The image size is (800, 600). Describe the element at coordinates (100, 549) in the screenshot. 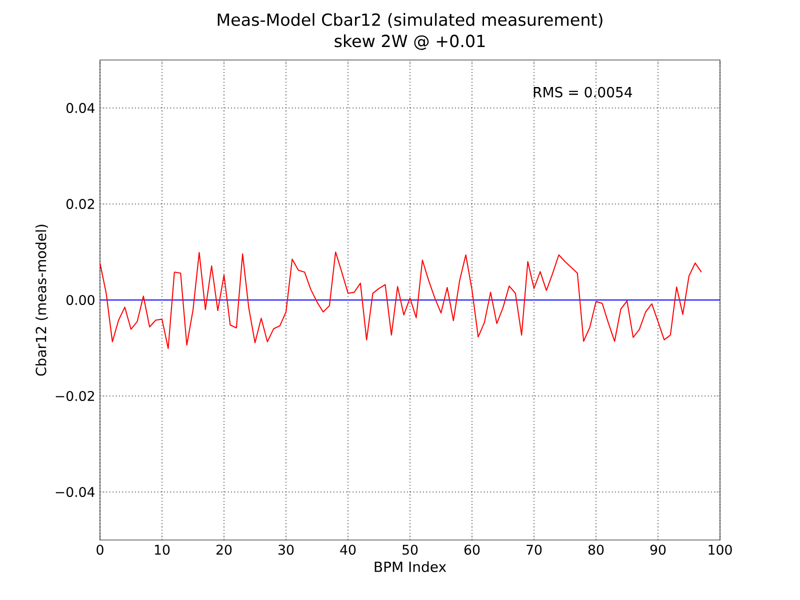

I see `x-tick-label: 0` at that location.